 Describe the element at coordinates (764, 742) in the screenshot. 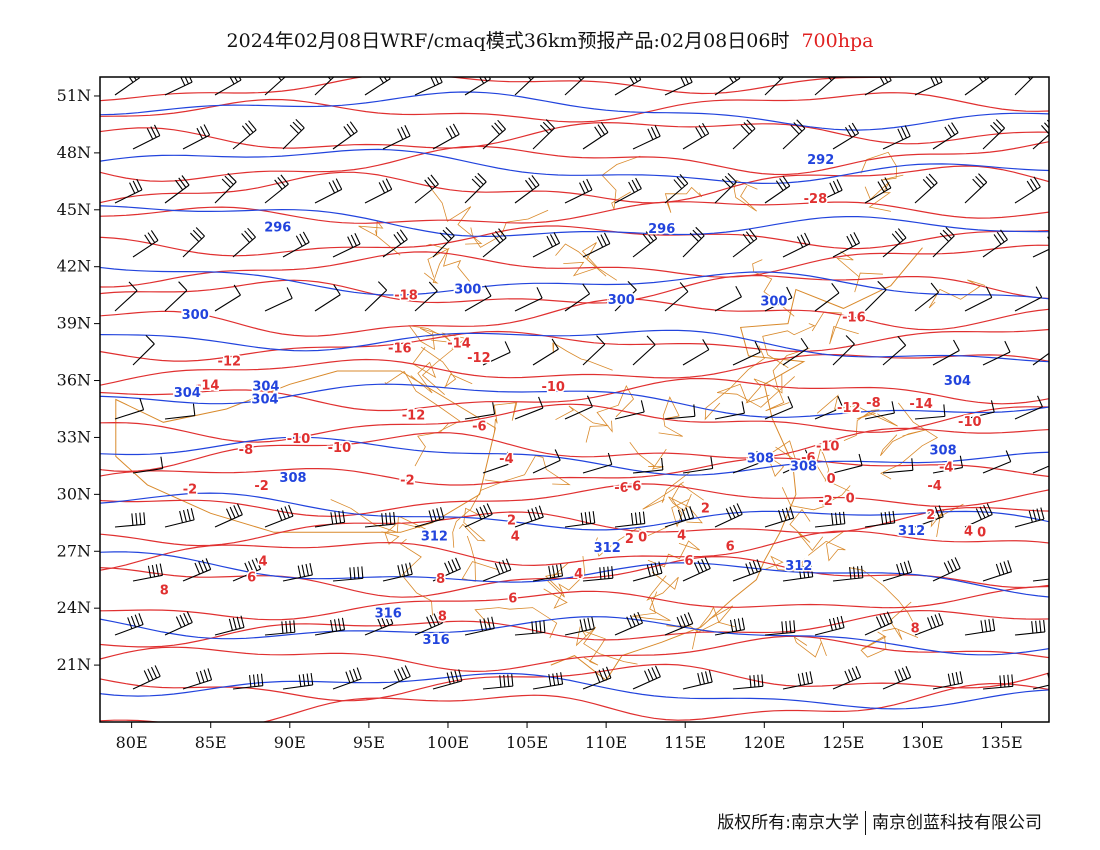

I see `lon-tick-label: 120E` at that location.